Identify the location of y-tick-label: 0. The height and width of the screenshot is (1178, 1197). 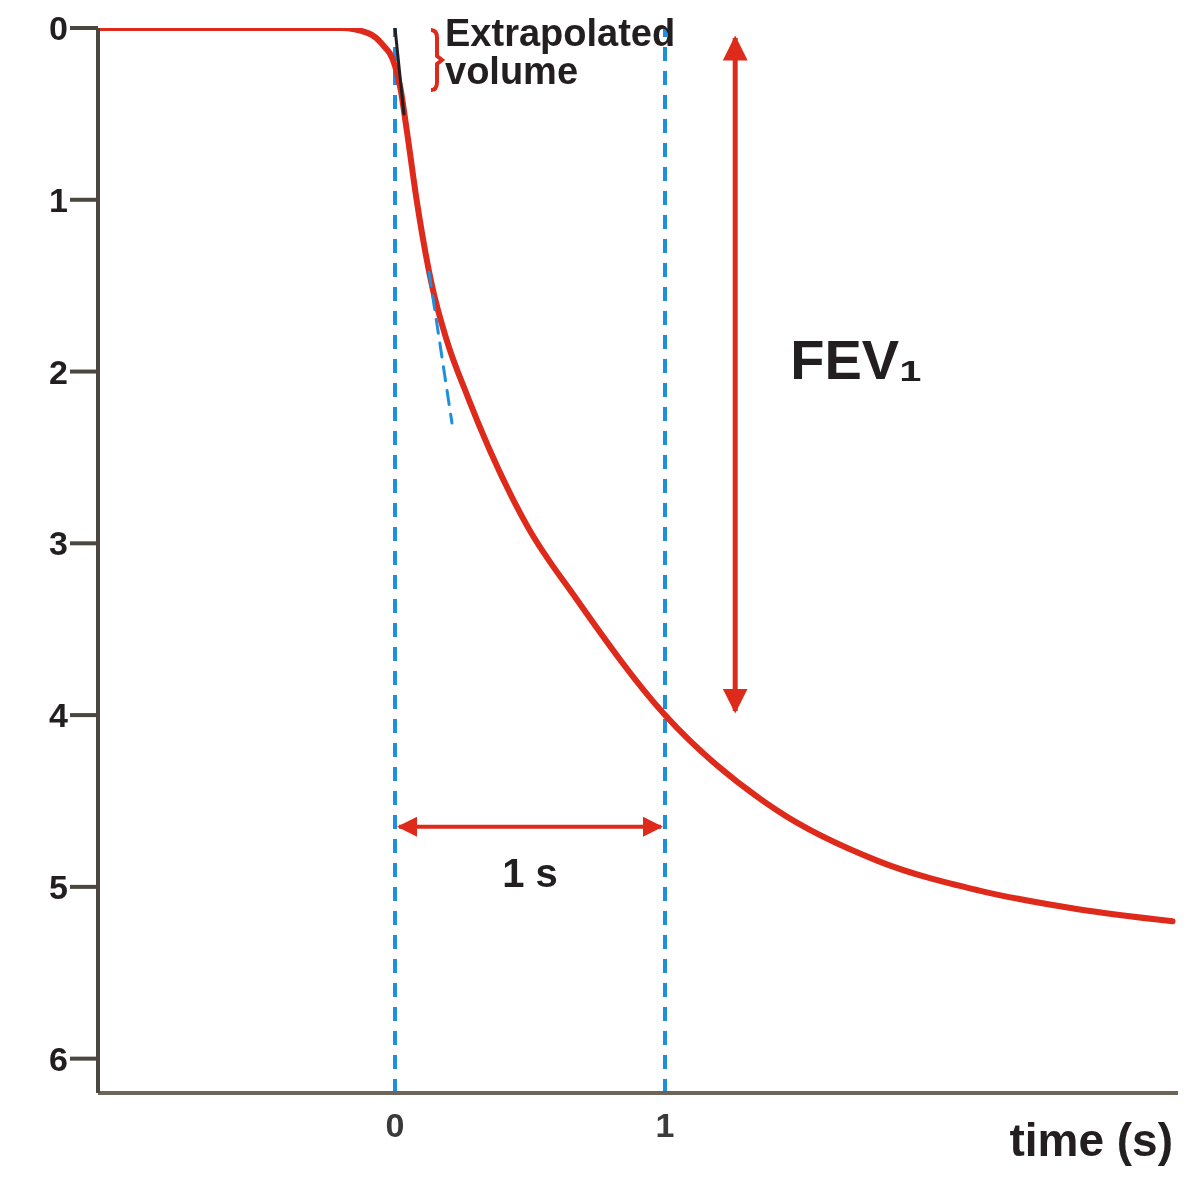
(58, 28).